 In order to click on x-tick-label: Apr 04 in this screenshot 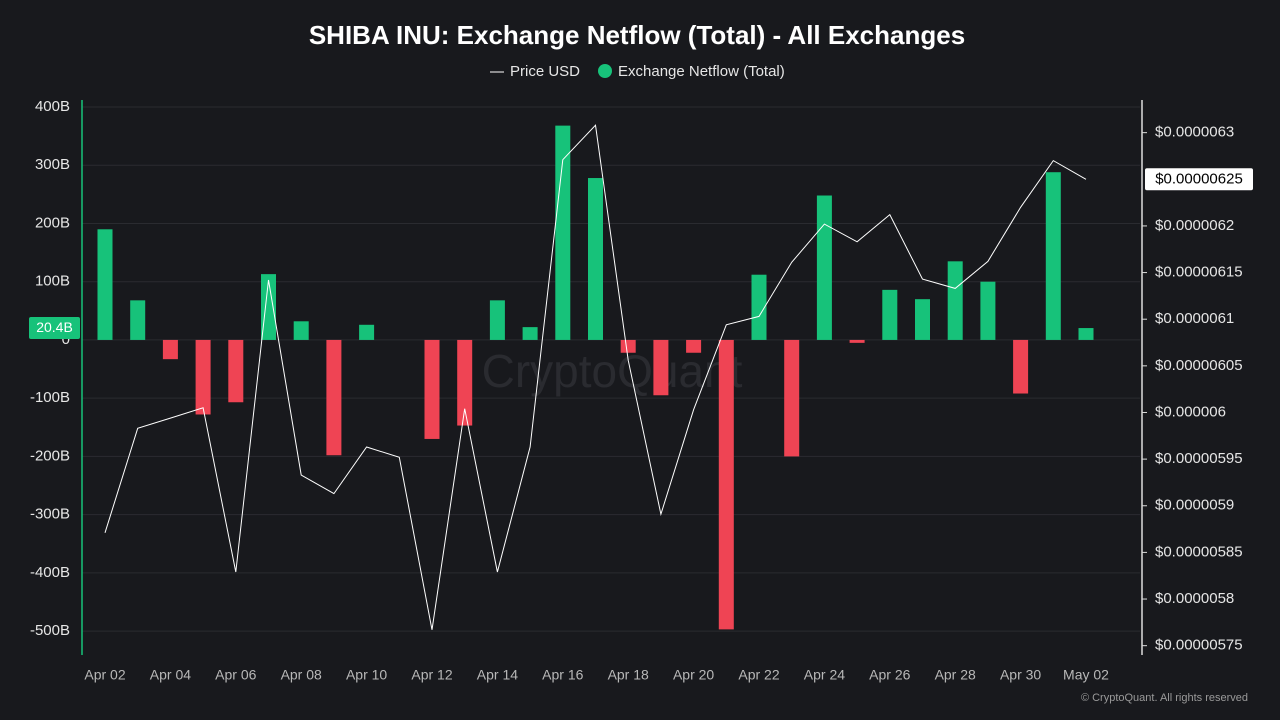, I will do `click(170, 675)`.